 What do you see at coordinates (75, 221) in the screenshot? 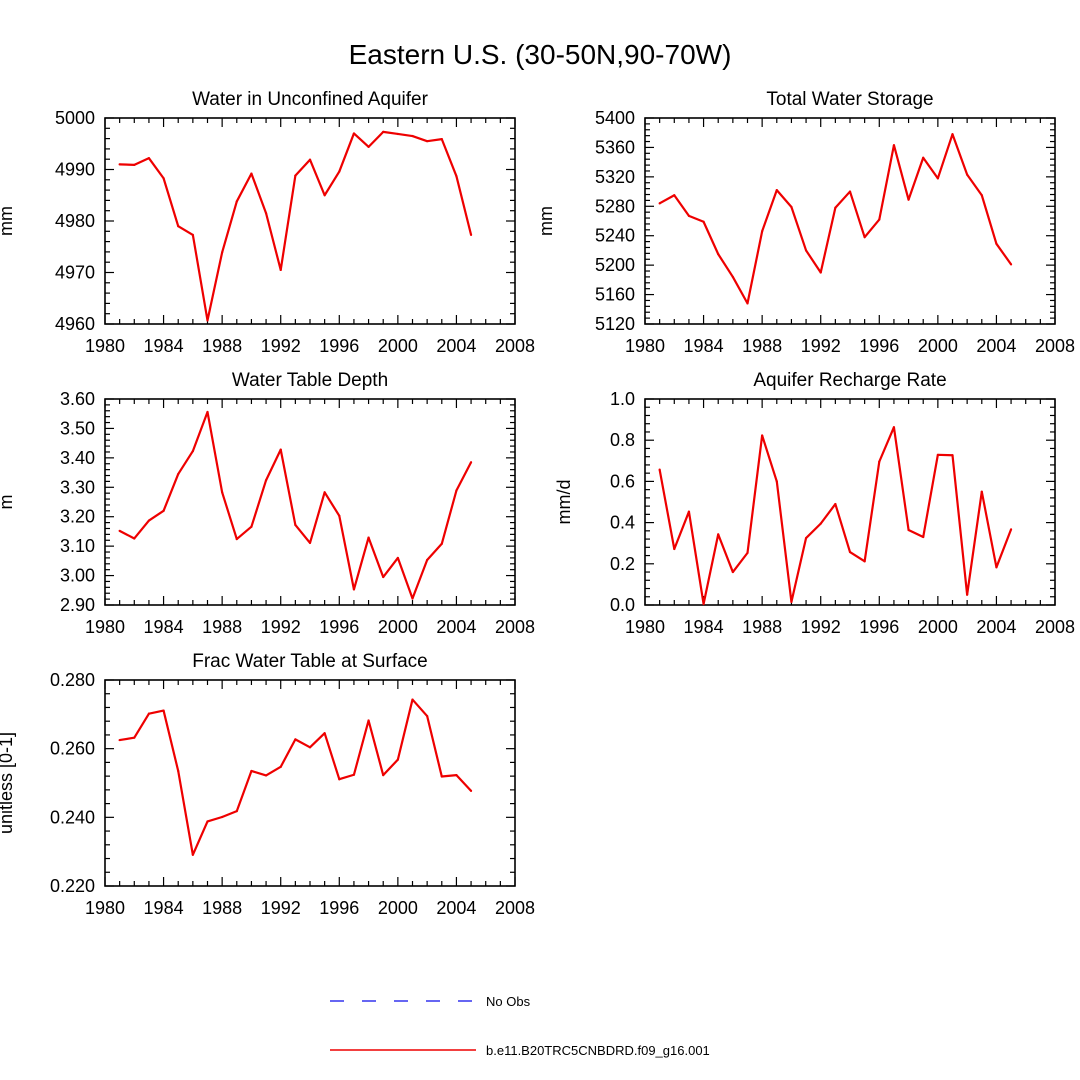
I see `panel-1-ytick-label: 4980` at bounding box center [75, 221].